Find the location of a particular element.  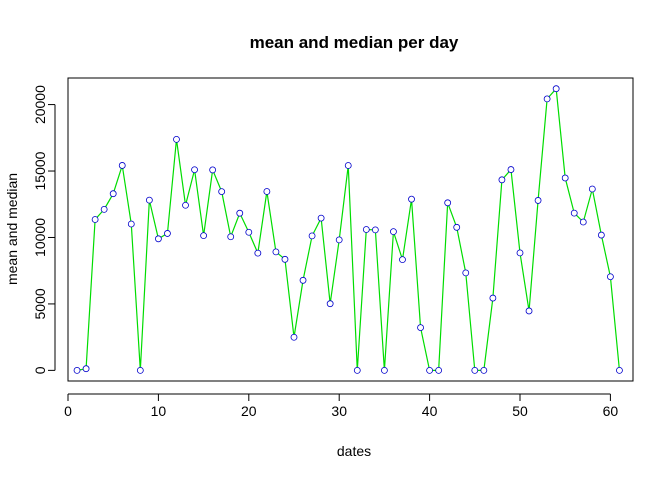

x-tick-label: 60 is located at coordinates (611, 411).